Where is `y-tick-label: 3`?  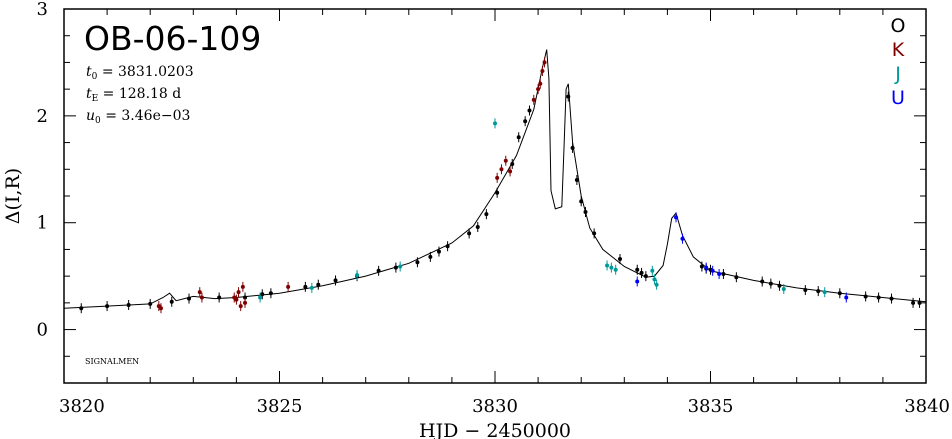 y-tick-label: 3 is located at coordinates (42, 10).